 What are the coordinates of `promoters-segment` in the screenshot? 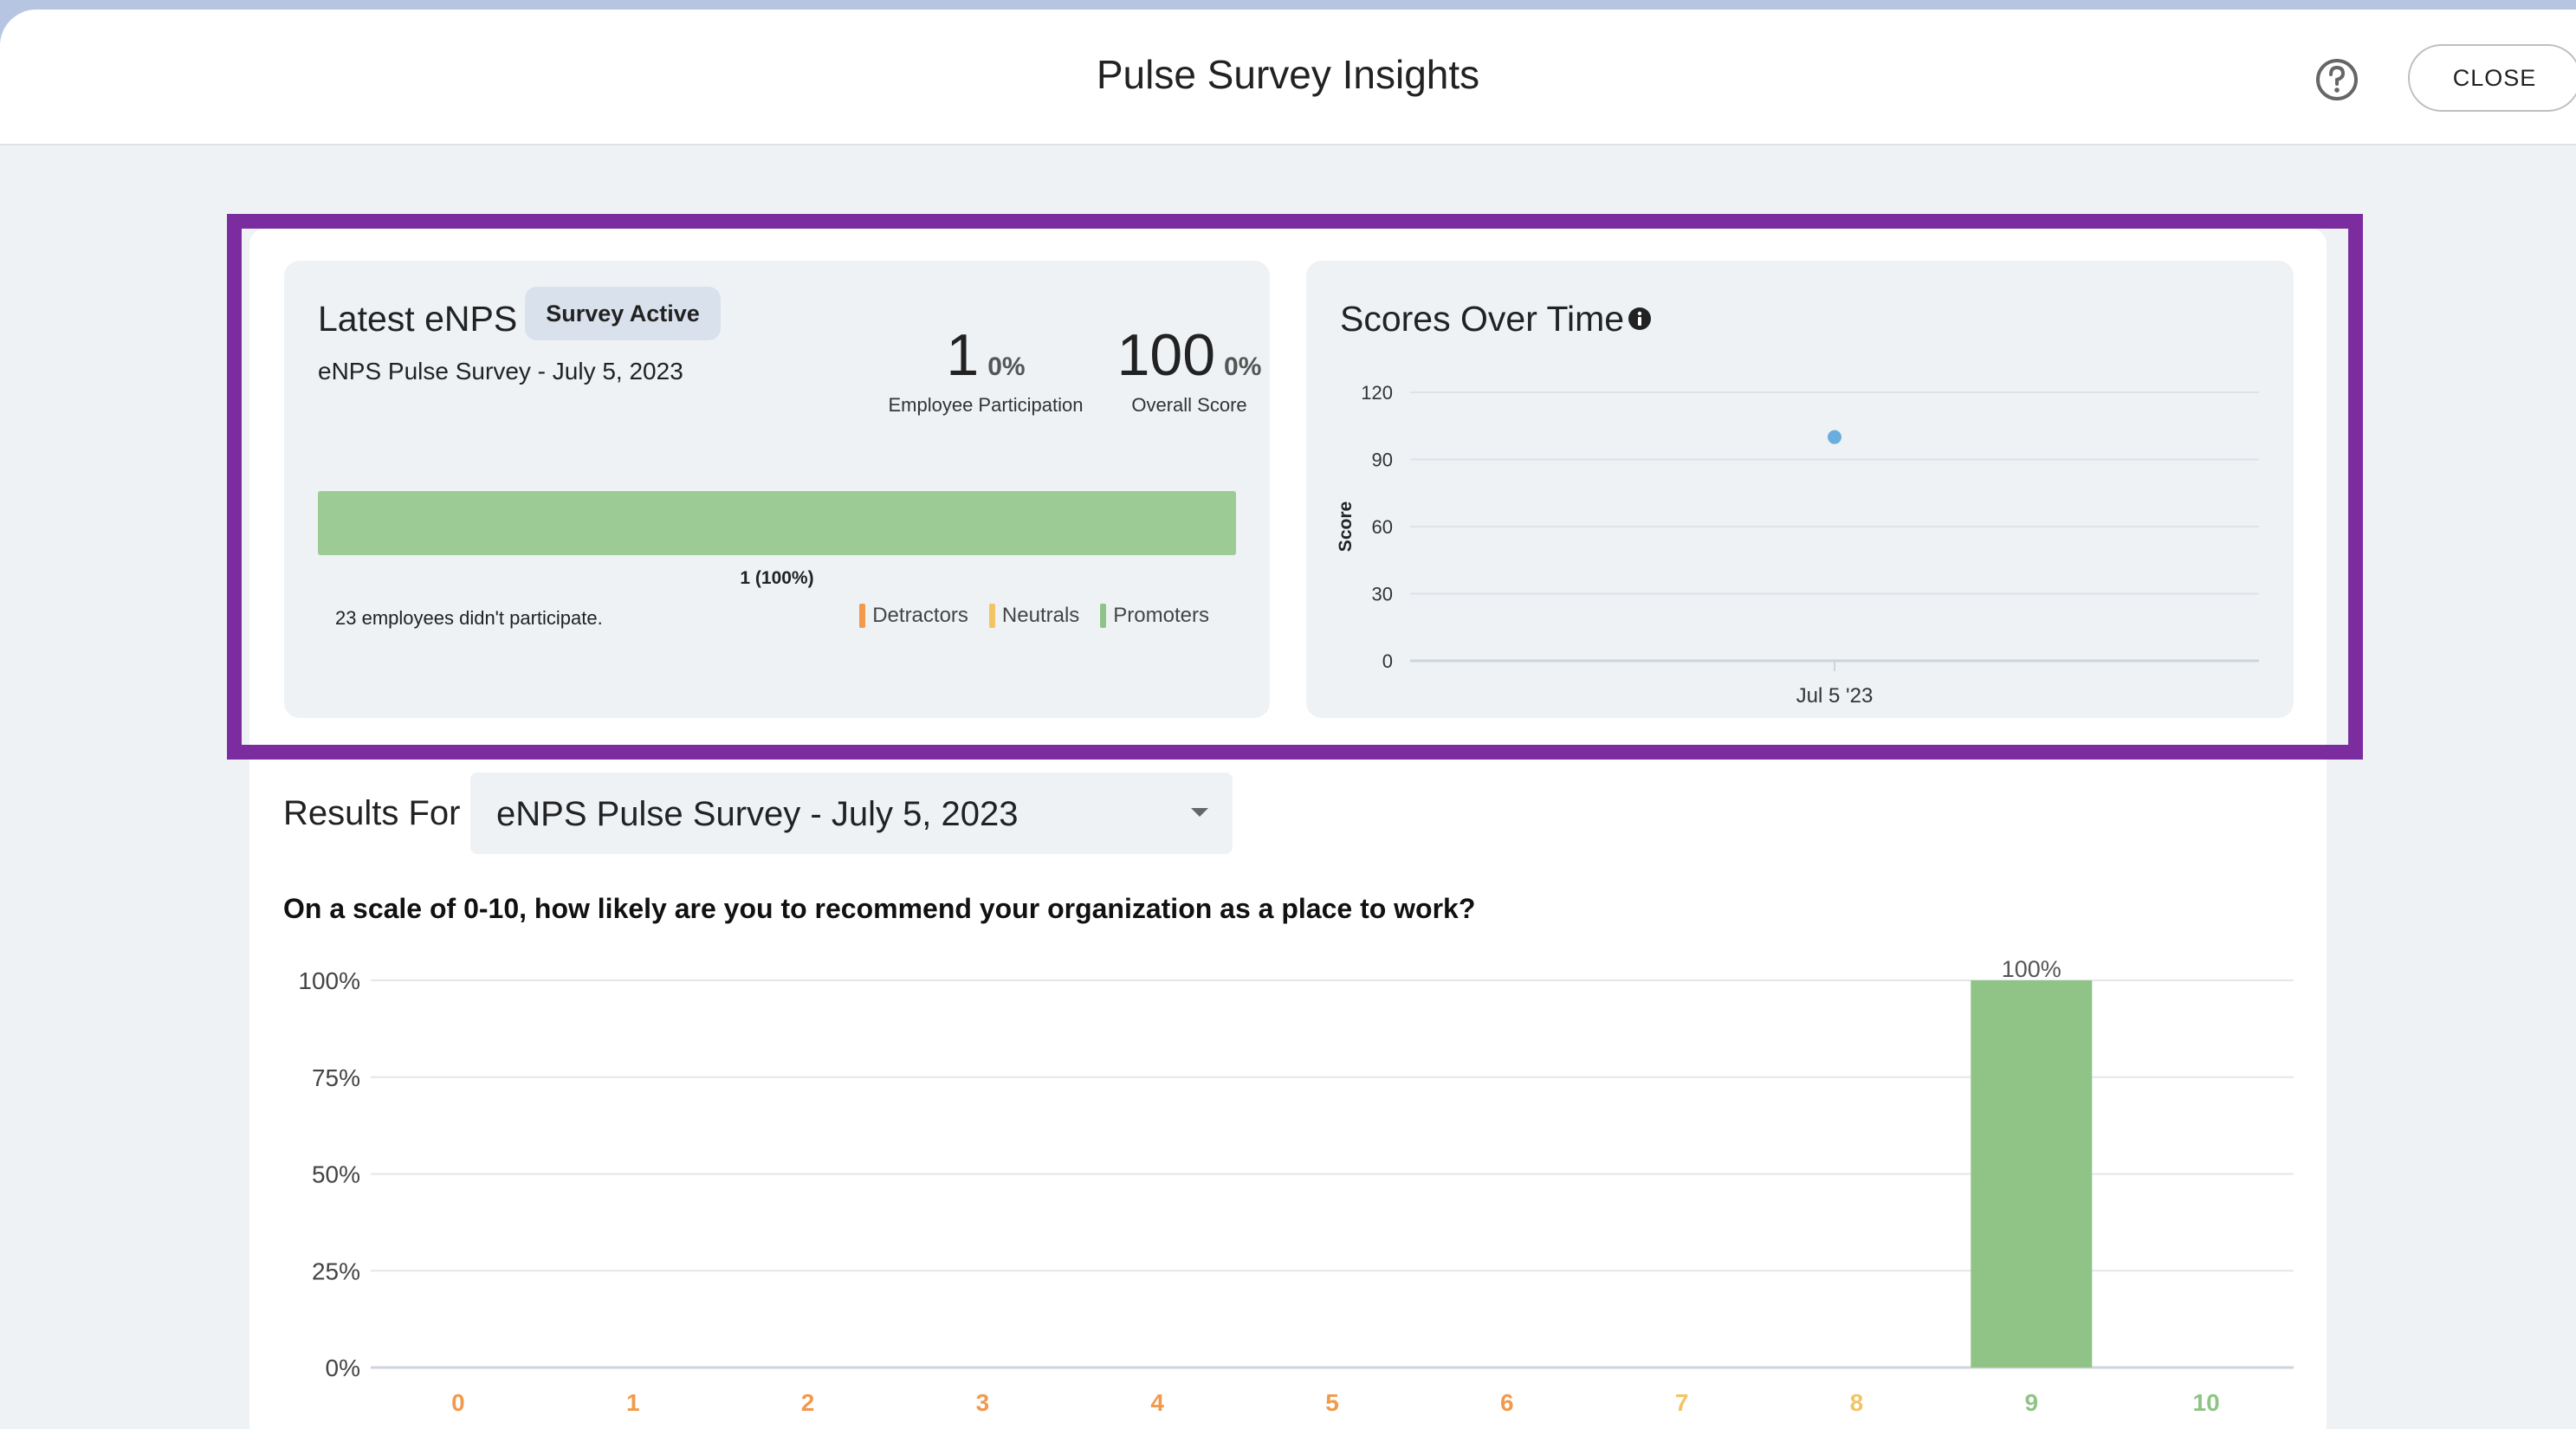 It's located at (777, 523).